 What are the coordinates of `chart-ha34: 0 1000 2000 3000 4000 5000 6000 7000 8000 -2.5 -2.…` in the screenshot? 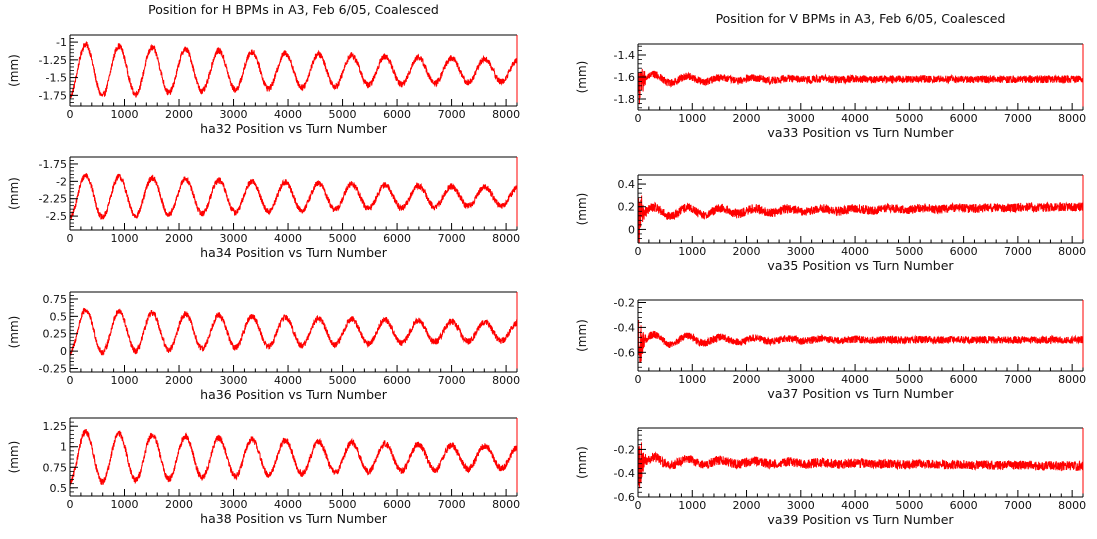 It's located at (263, 208).